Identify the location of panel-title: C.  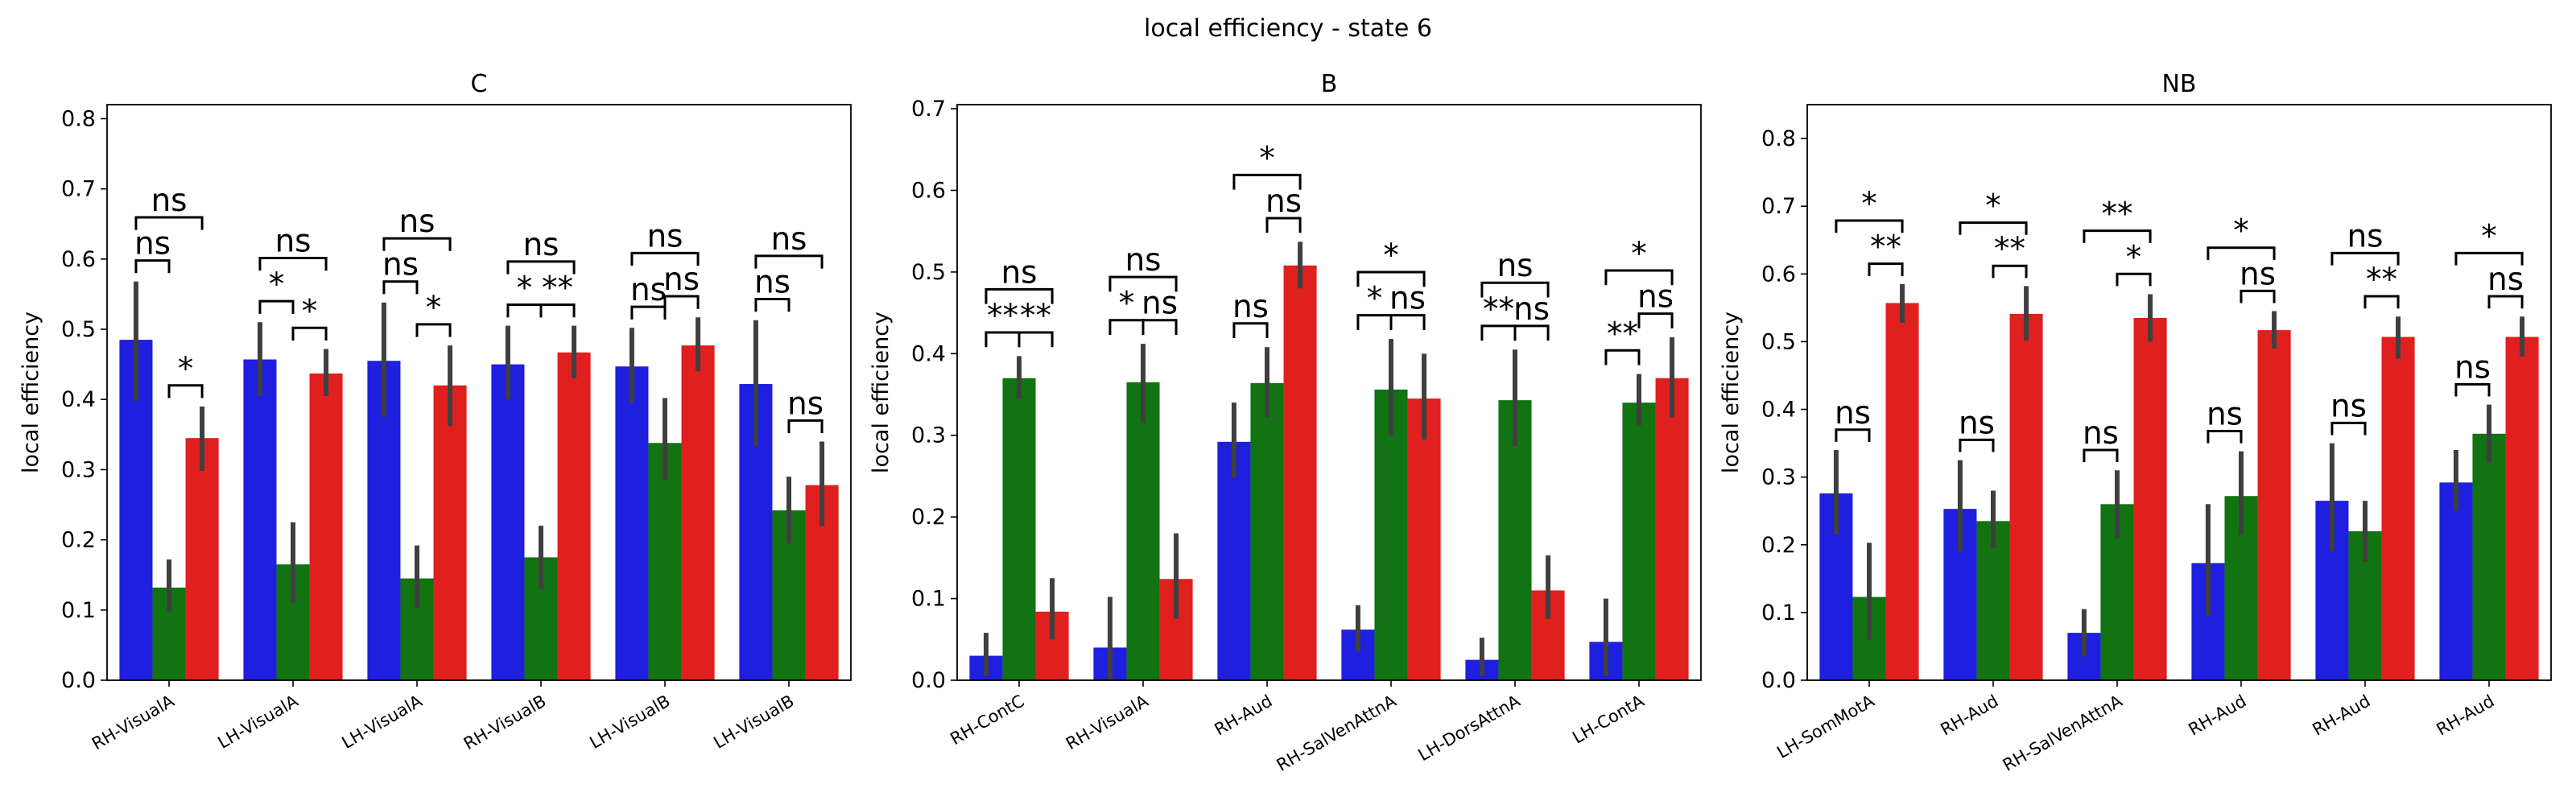
(479, 84).